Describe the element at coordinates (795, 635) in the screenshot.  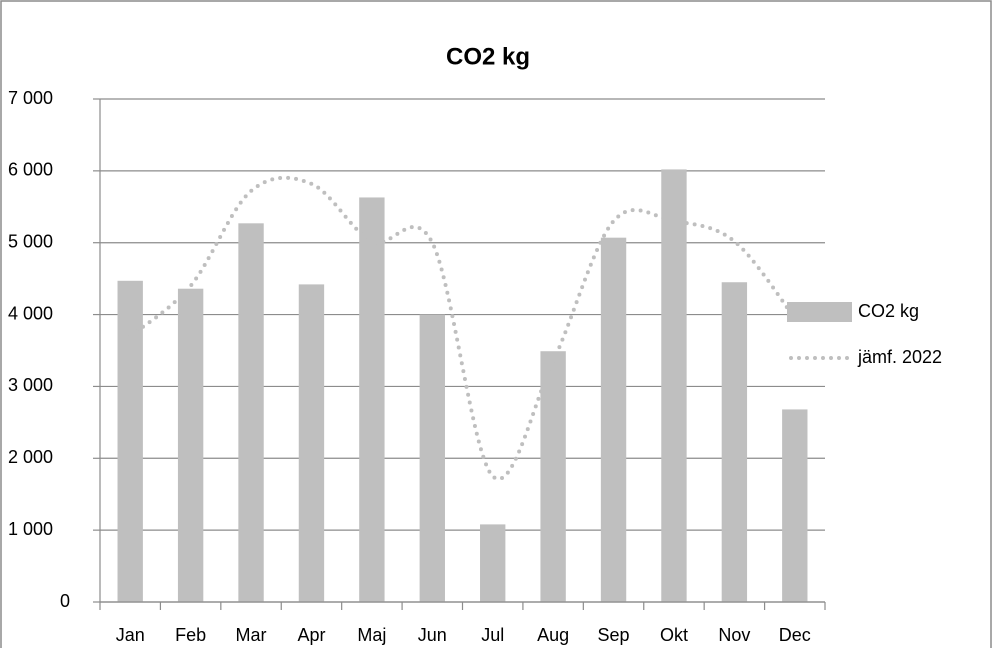
I see `x-tick-label: Dec` at that location.